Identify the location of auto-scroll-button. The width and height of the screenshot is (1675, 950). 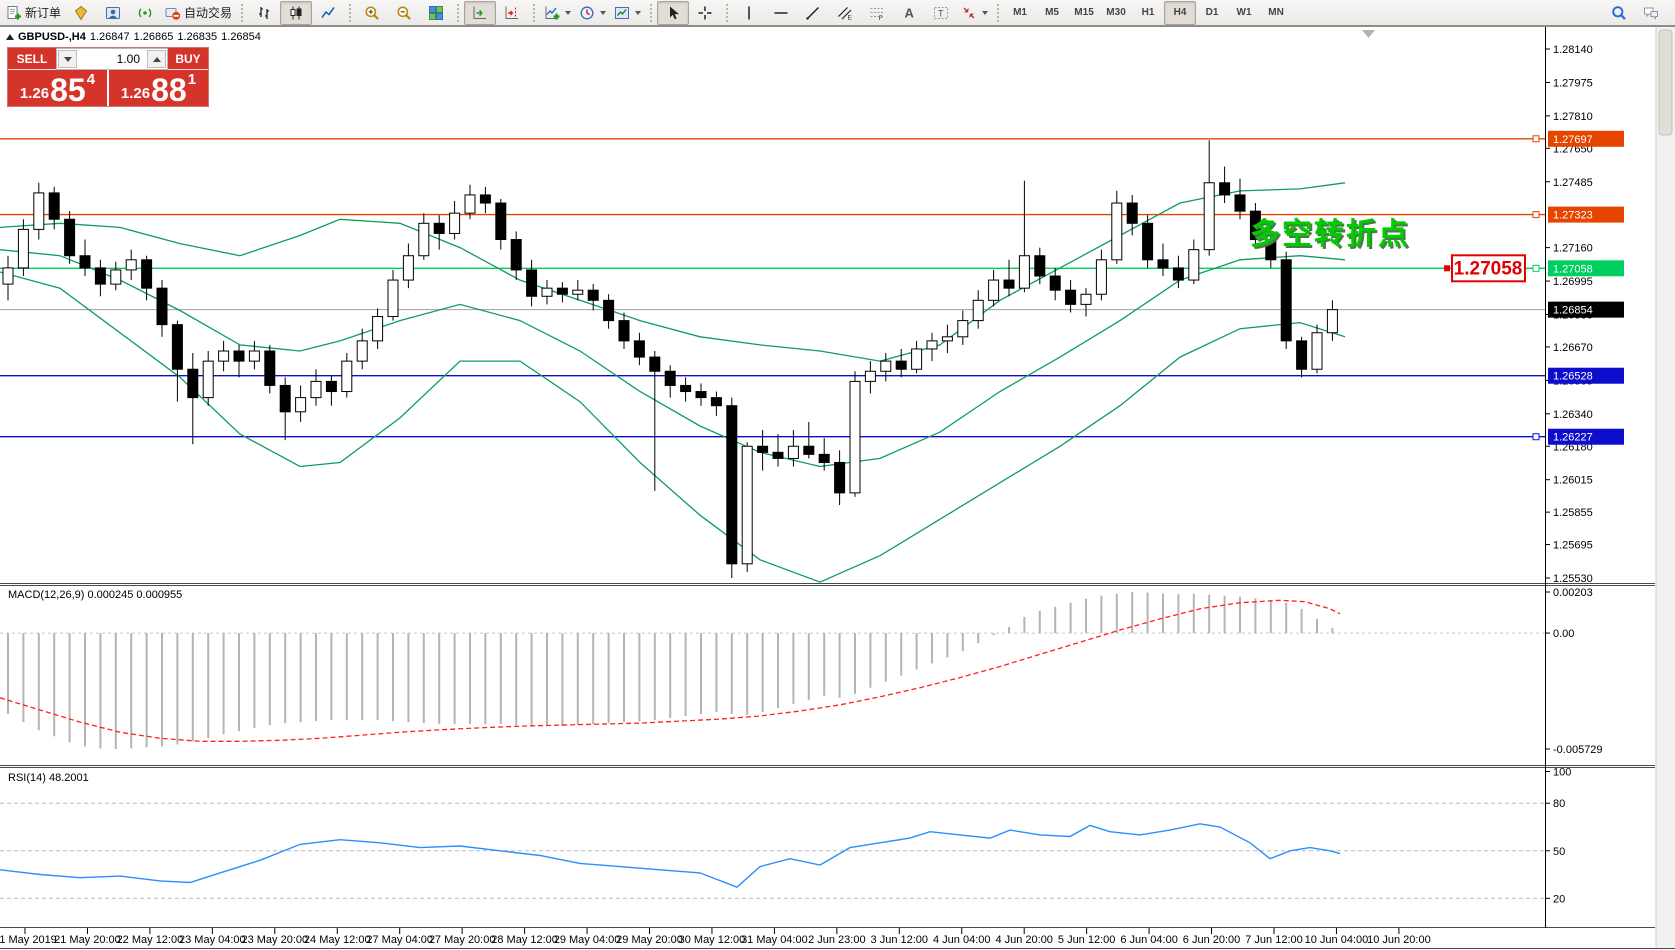
(480, 12).